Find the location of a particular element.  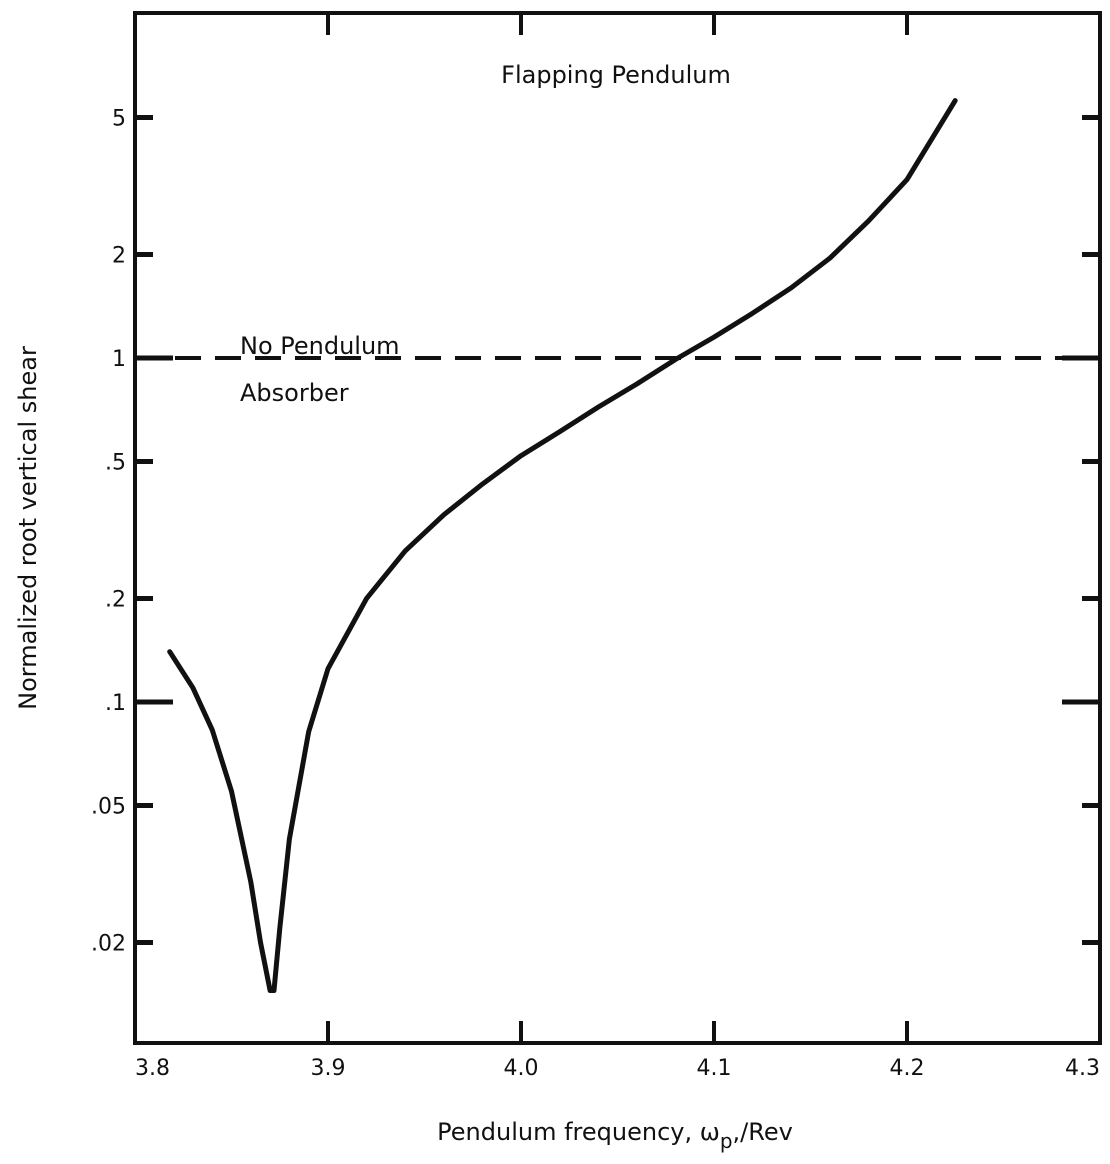

x-axis-title: Pendulum frequency, ωp,/Rev is located at coordinates (615, 1135).